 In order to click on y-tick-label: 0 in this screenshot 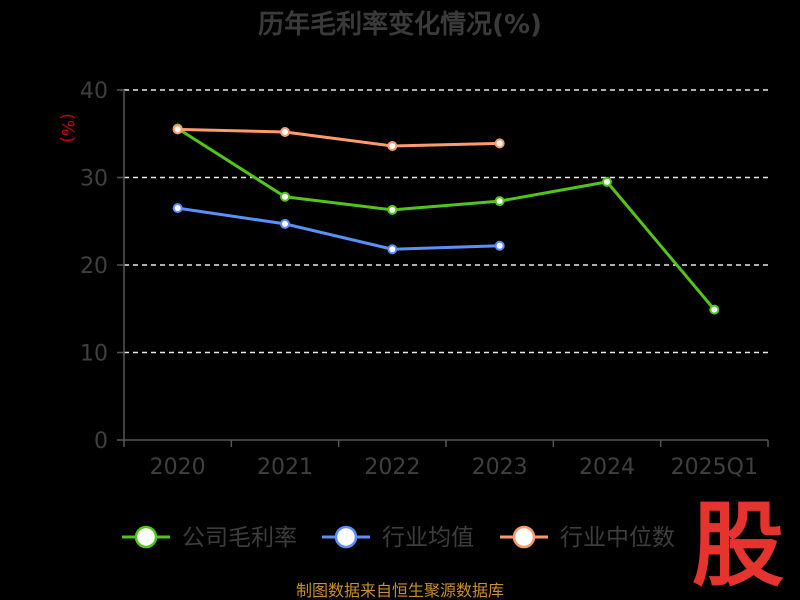, I will do `click(101, 441)`.